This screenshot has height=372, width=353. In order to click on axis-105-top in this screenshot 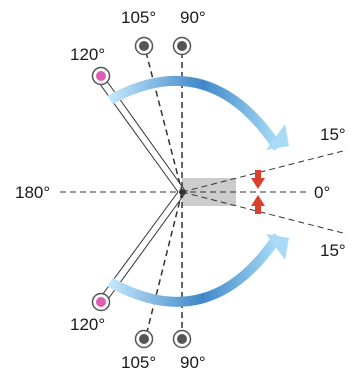, I will do `click(164, 122)`.